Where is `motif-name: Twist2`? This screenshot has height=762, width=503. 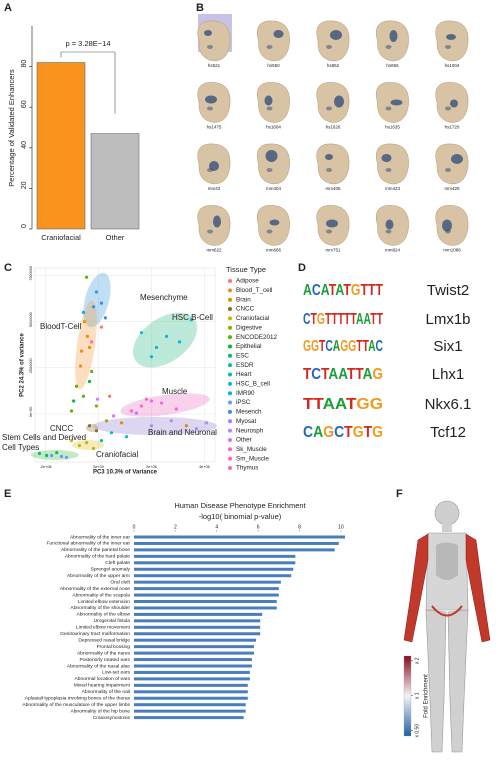
motif-name: Twist2 is located at coordinates (448, 290).